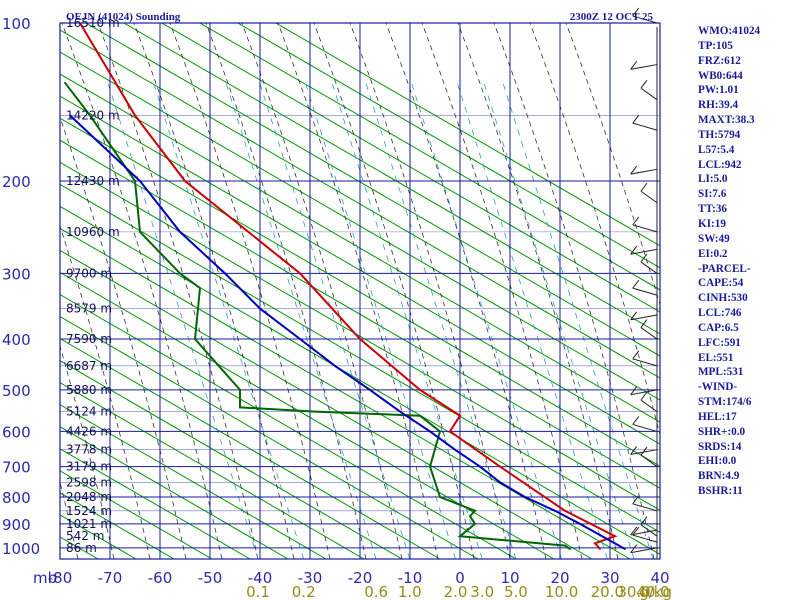 The image size is (800, 600). What do you see at coordinates (719, 476) in the screenshot?
I see `index-entry: BRN:4.9` at bounding box center [719, 476].